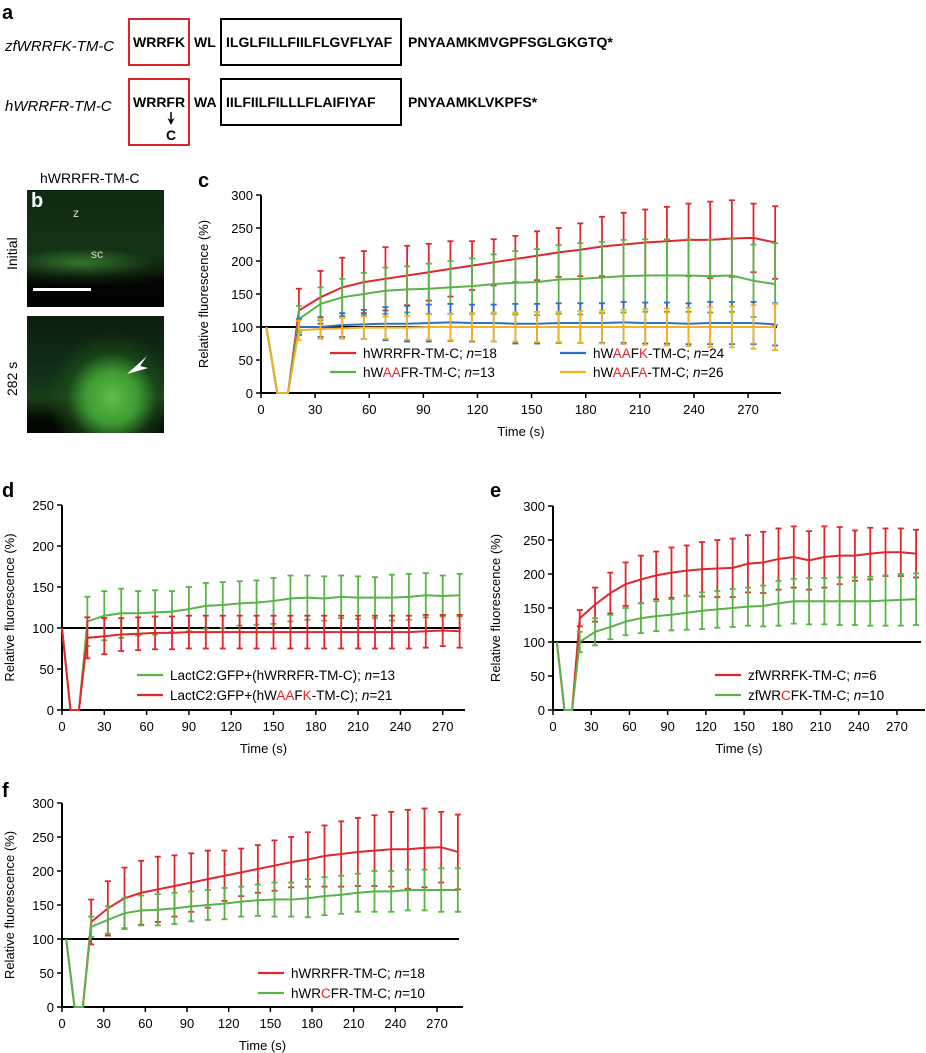 The height and width of the screenshot is (1053, 926). I want to click on x-tick-label: 210, so click(821, 726).